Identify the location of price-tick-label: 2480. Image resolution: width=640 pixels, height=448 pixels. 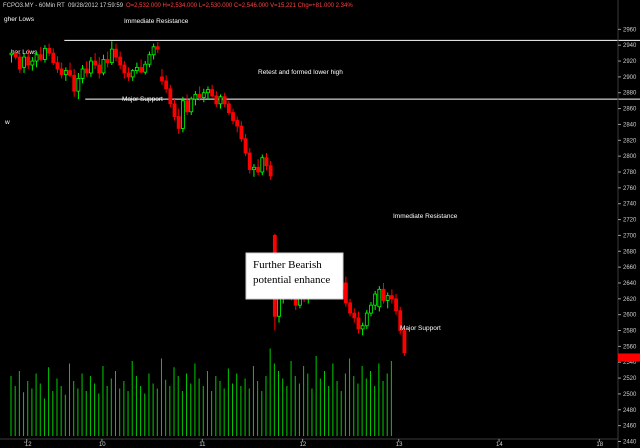
(630, 411).